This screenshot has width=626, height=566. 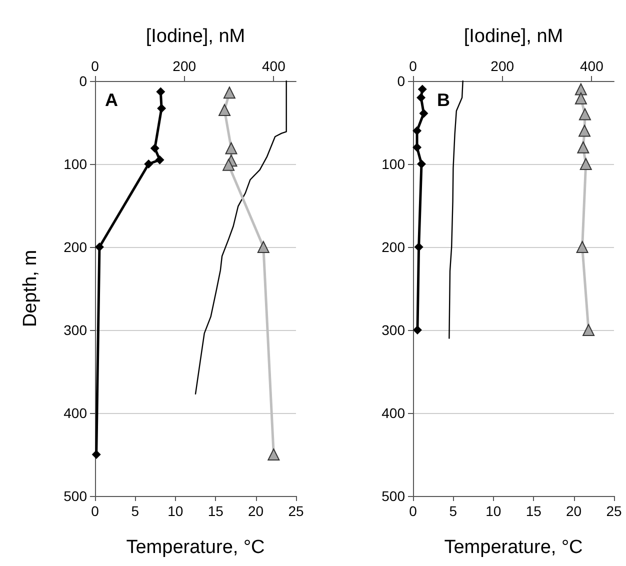 What do you see at coordinates (443, 100) in the screenshot?
I see `annotation: B` at bounding box center [443, 100].